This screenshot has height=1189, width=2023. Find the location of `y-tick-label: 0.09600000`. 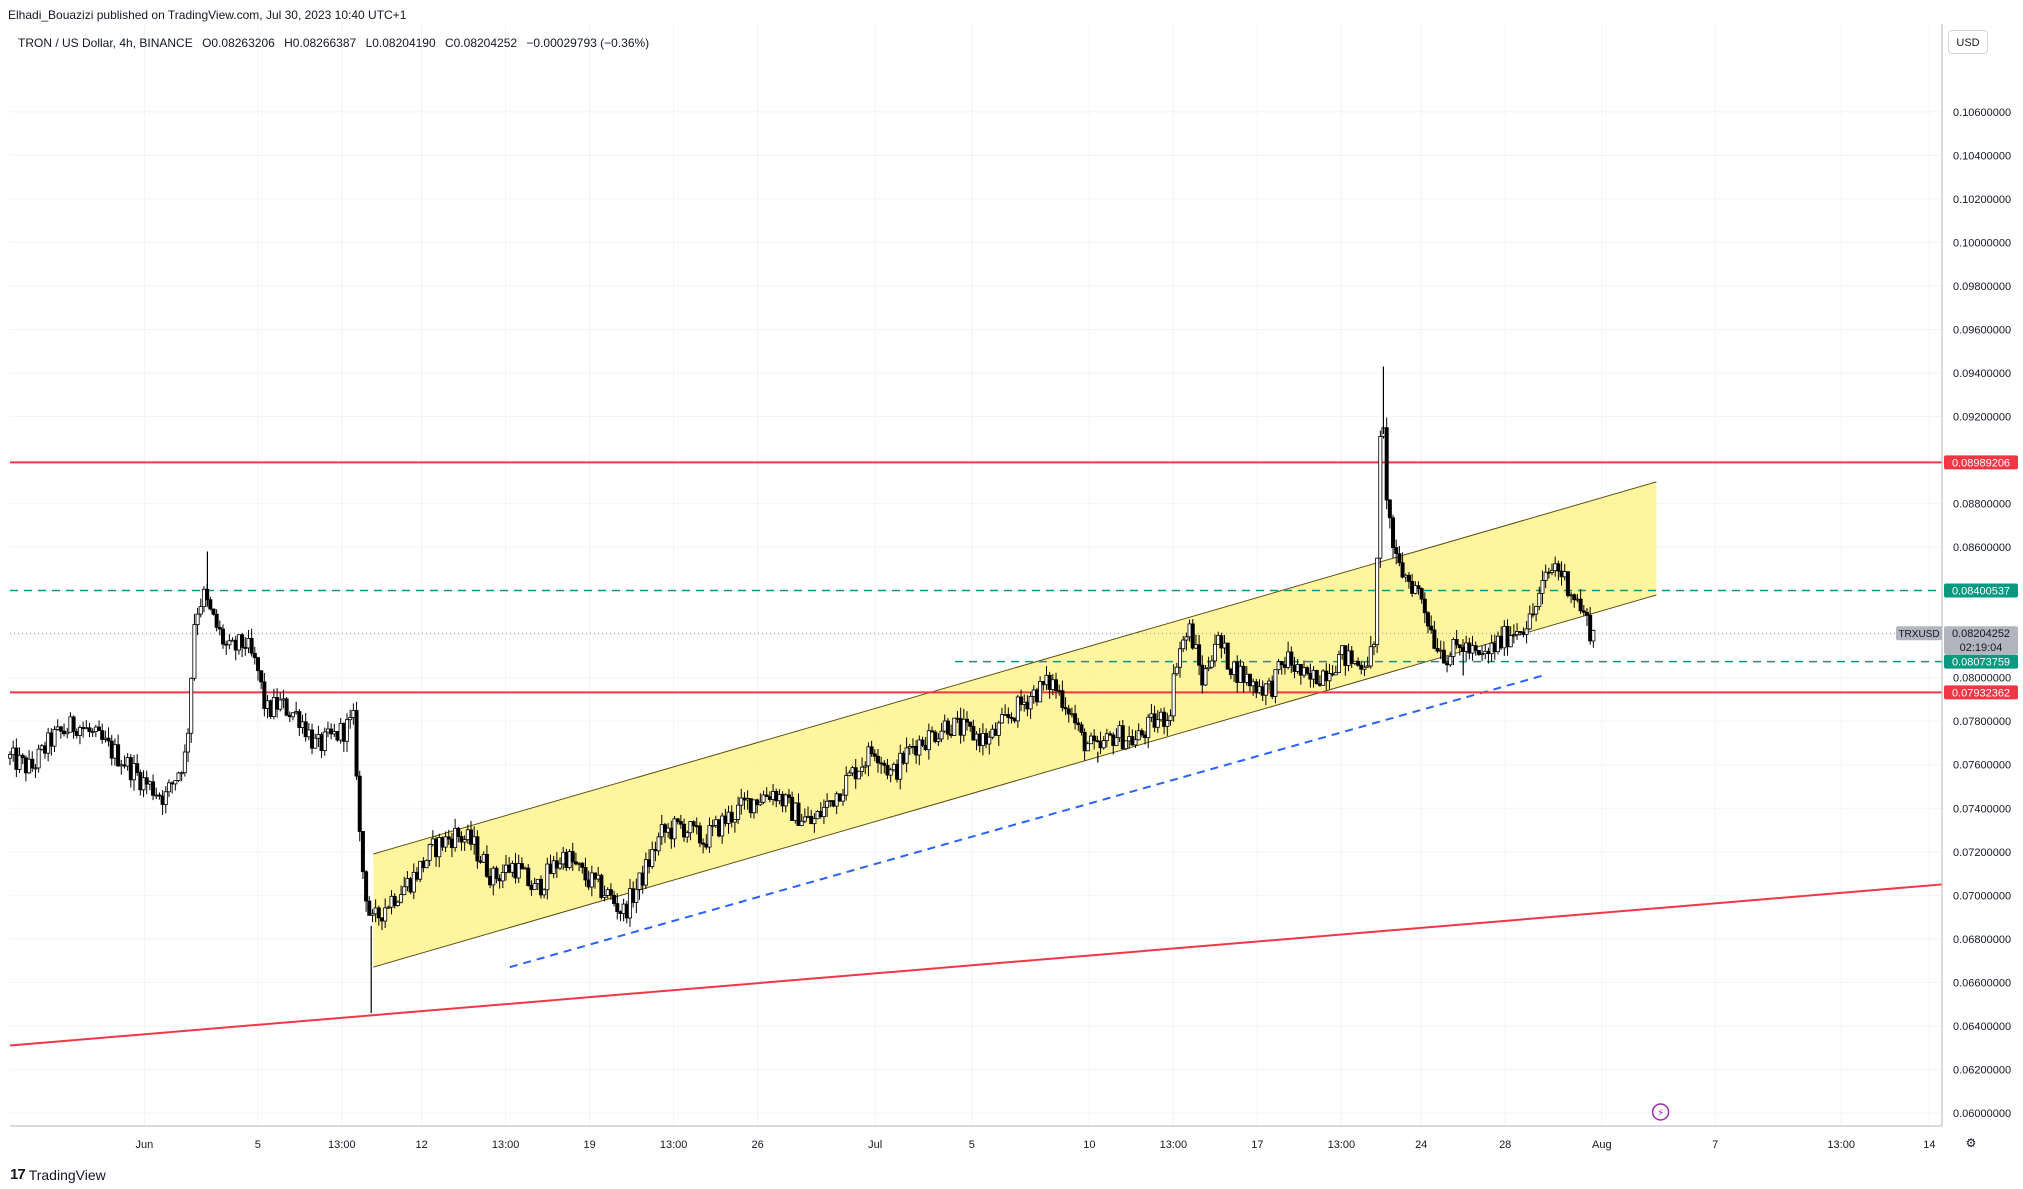

y-tick-label: 0.09600000 is located at coordinates (1982, 331).